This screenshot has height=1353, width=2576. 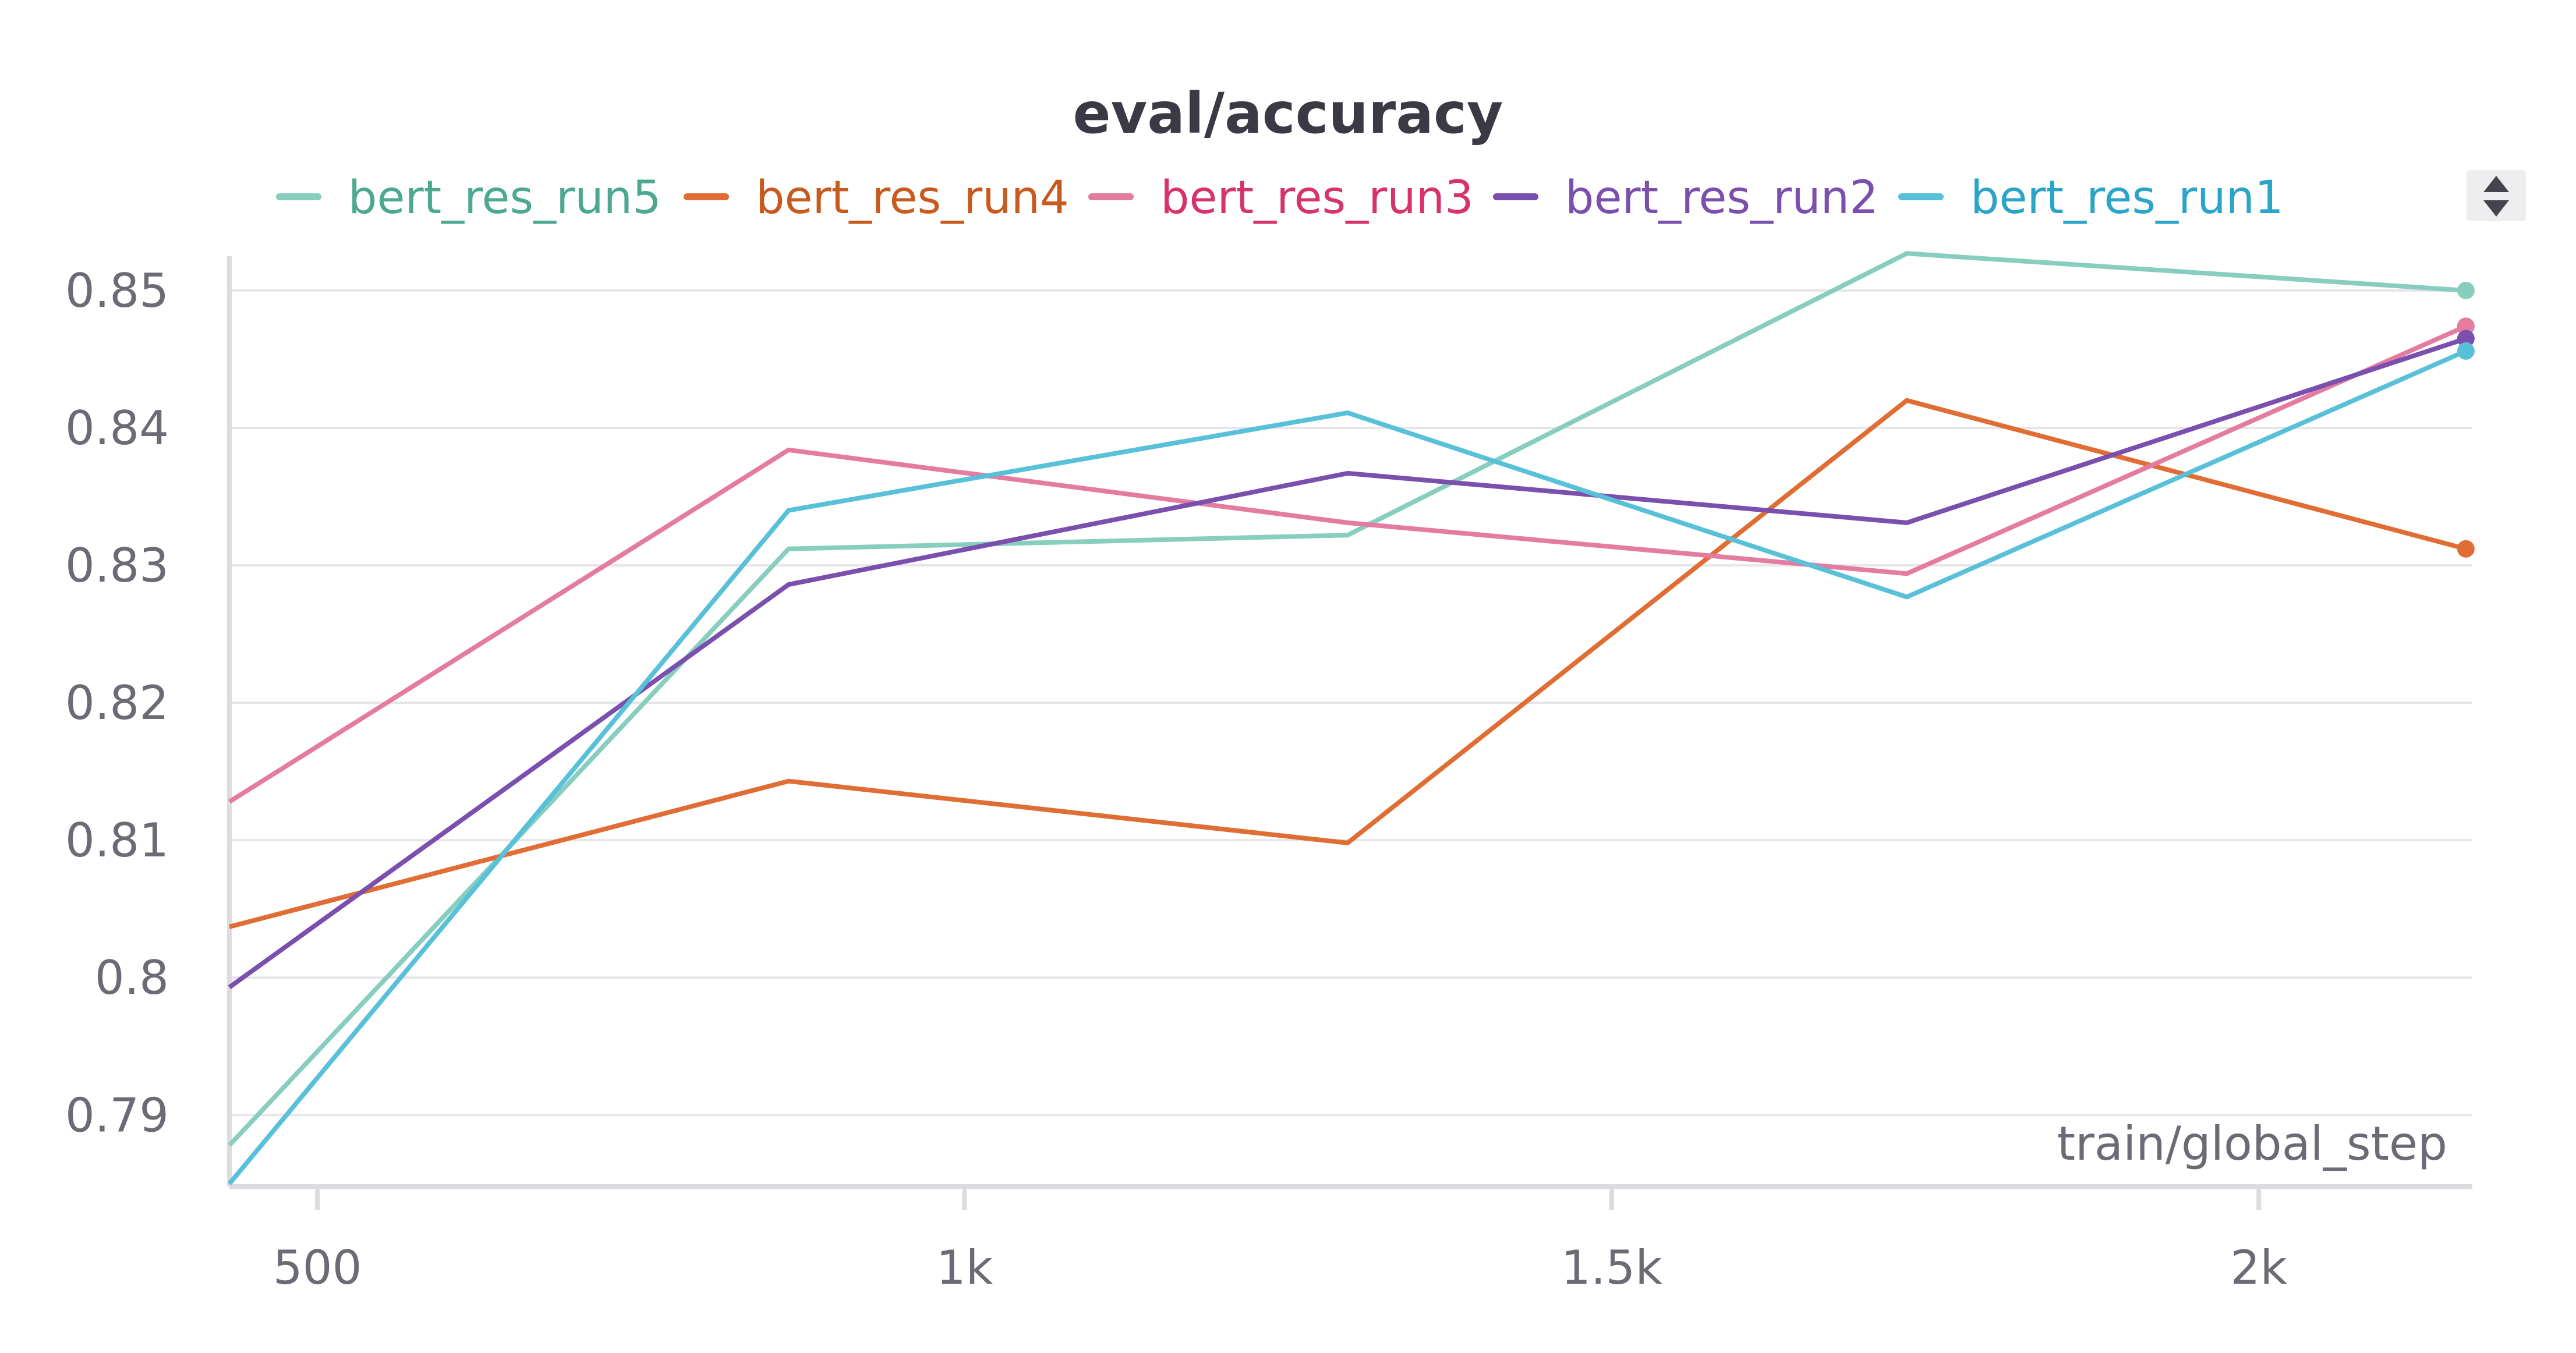 I want to click on y-tick-label: 0.83, so click(x=117, y=566).